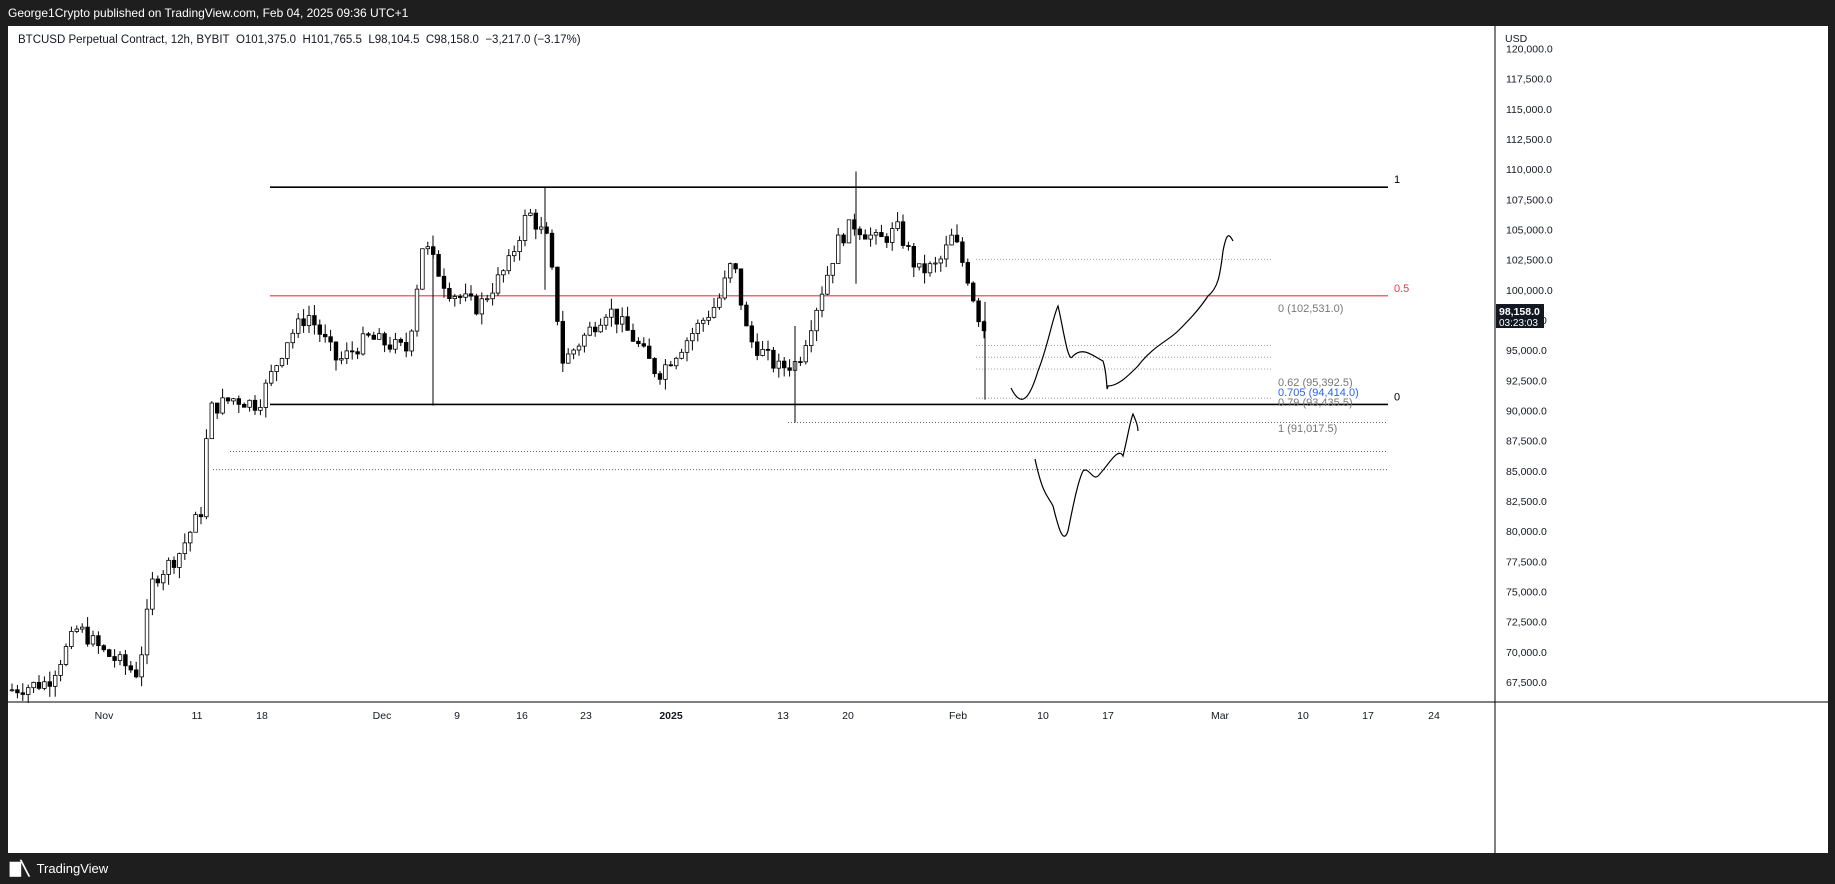 The width and height of the screenshot is (1835, 884). I want to click on price-axis-tick: 105,000.0, so click(1529, 230).